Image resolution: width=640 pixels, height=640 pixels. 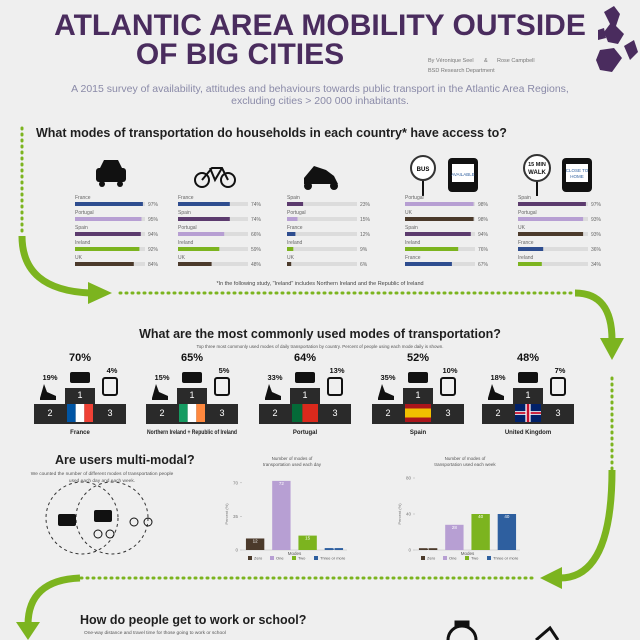 What do you see at coordinates (537, 165) in the screenshot?
I see `icon-label: 15 MIN` at bounding box center [537, 165].